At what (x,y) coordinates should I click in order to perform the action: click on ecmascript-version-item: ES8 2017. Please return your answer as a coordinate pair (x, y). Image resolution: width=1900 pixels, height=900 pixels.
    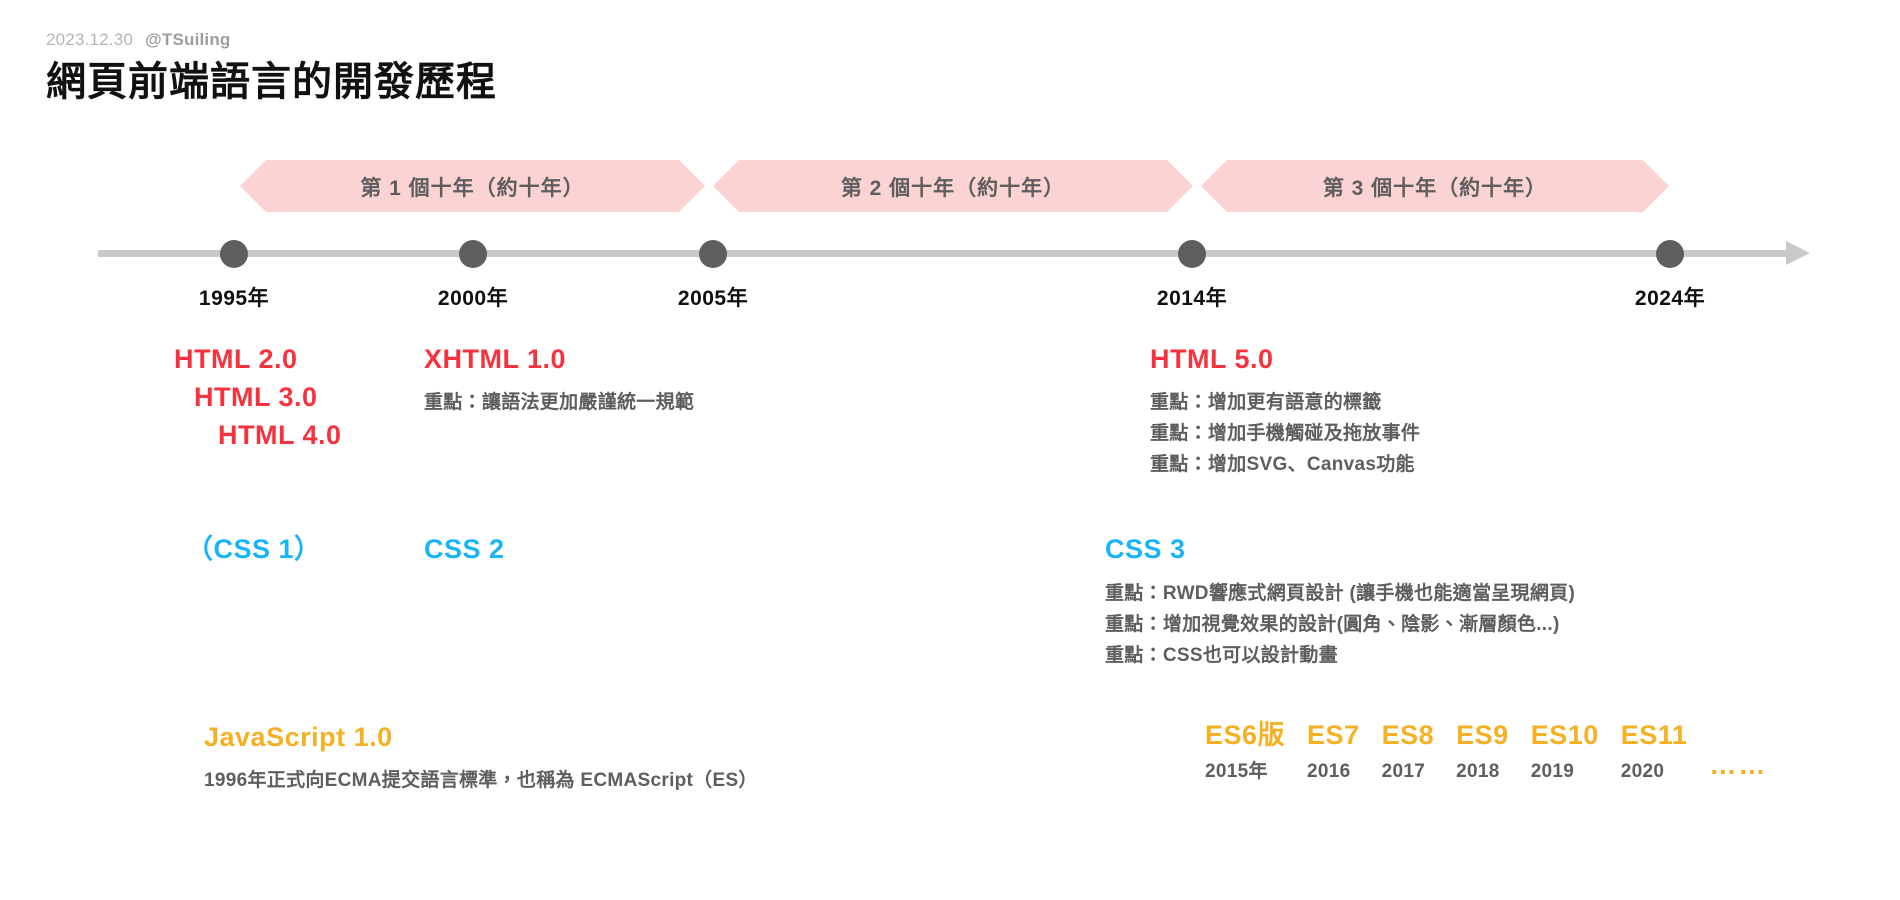
    Looking at the image, I should click on (1408, 752).